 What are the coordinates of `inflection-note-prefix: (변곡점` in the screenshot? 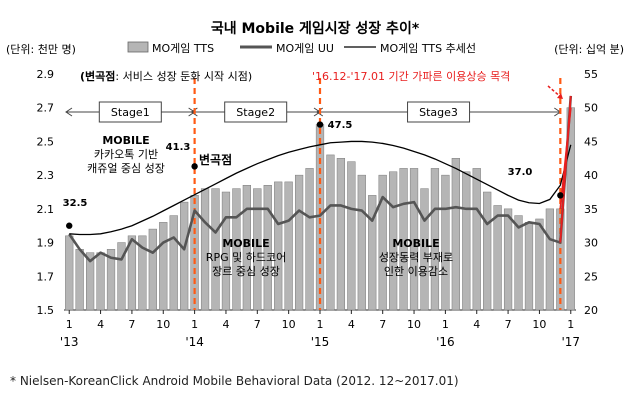 It's located at (97, 76).